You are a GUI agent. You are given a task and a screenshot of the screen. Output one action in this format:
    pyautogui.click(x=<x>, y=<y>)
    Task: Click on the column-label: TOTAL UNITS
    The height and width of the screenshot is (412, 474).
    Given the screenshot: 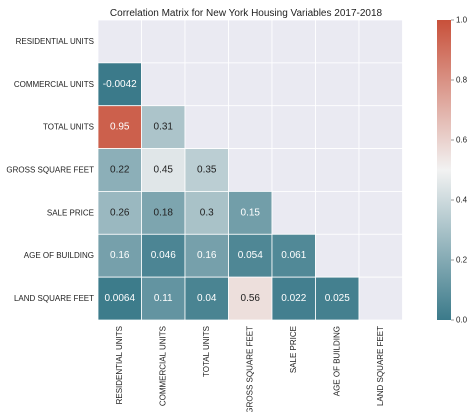 What is the action you would take?
    pyautogui.click(x=206, y=351)
    